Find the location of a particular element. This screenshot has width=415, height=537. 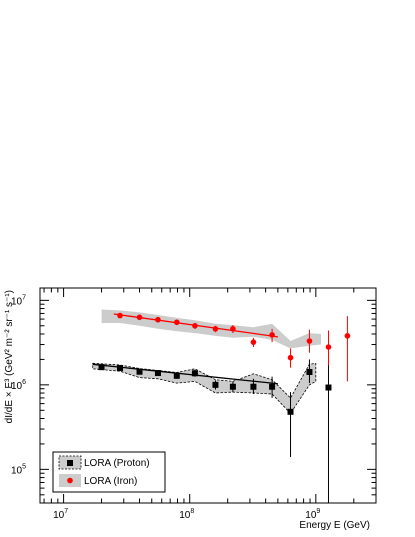

x-axis-title: Energy E (GeV) is located at coordinates (334, 525).